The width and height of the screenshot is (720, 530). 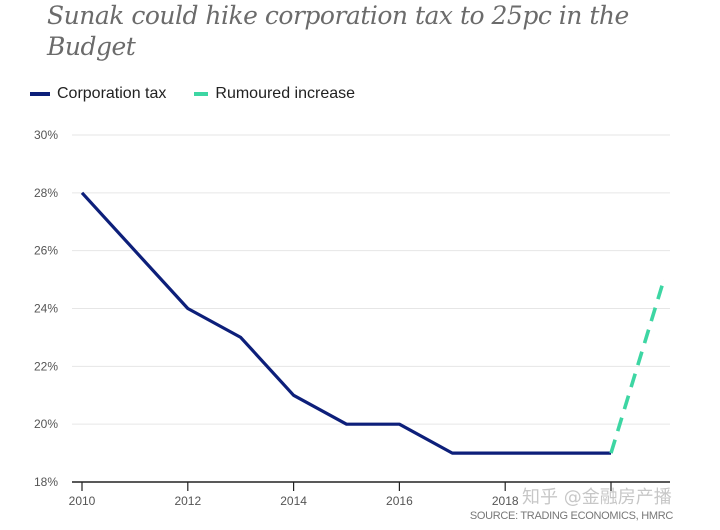 I want to click on legend-label: Rumoured increase, so click(x=285, y=93).